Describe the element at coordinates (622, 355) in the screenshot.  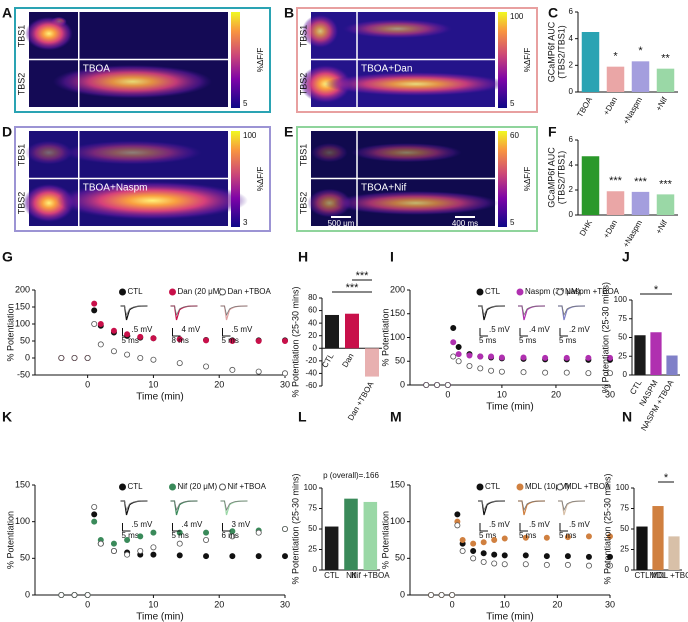
I see `y-tick-label: 25` at that location.